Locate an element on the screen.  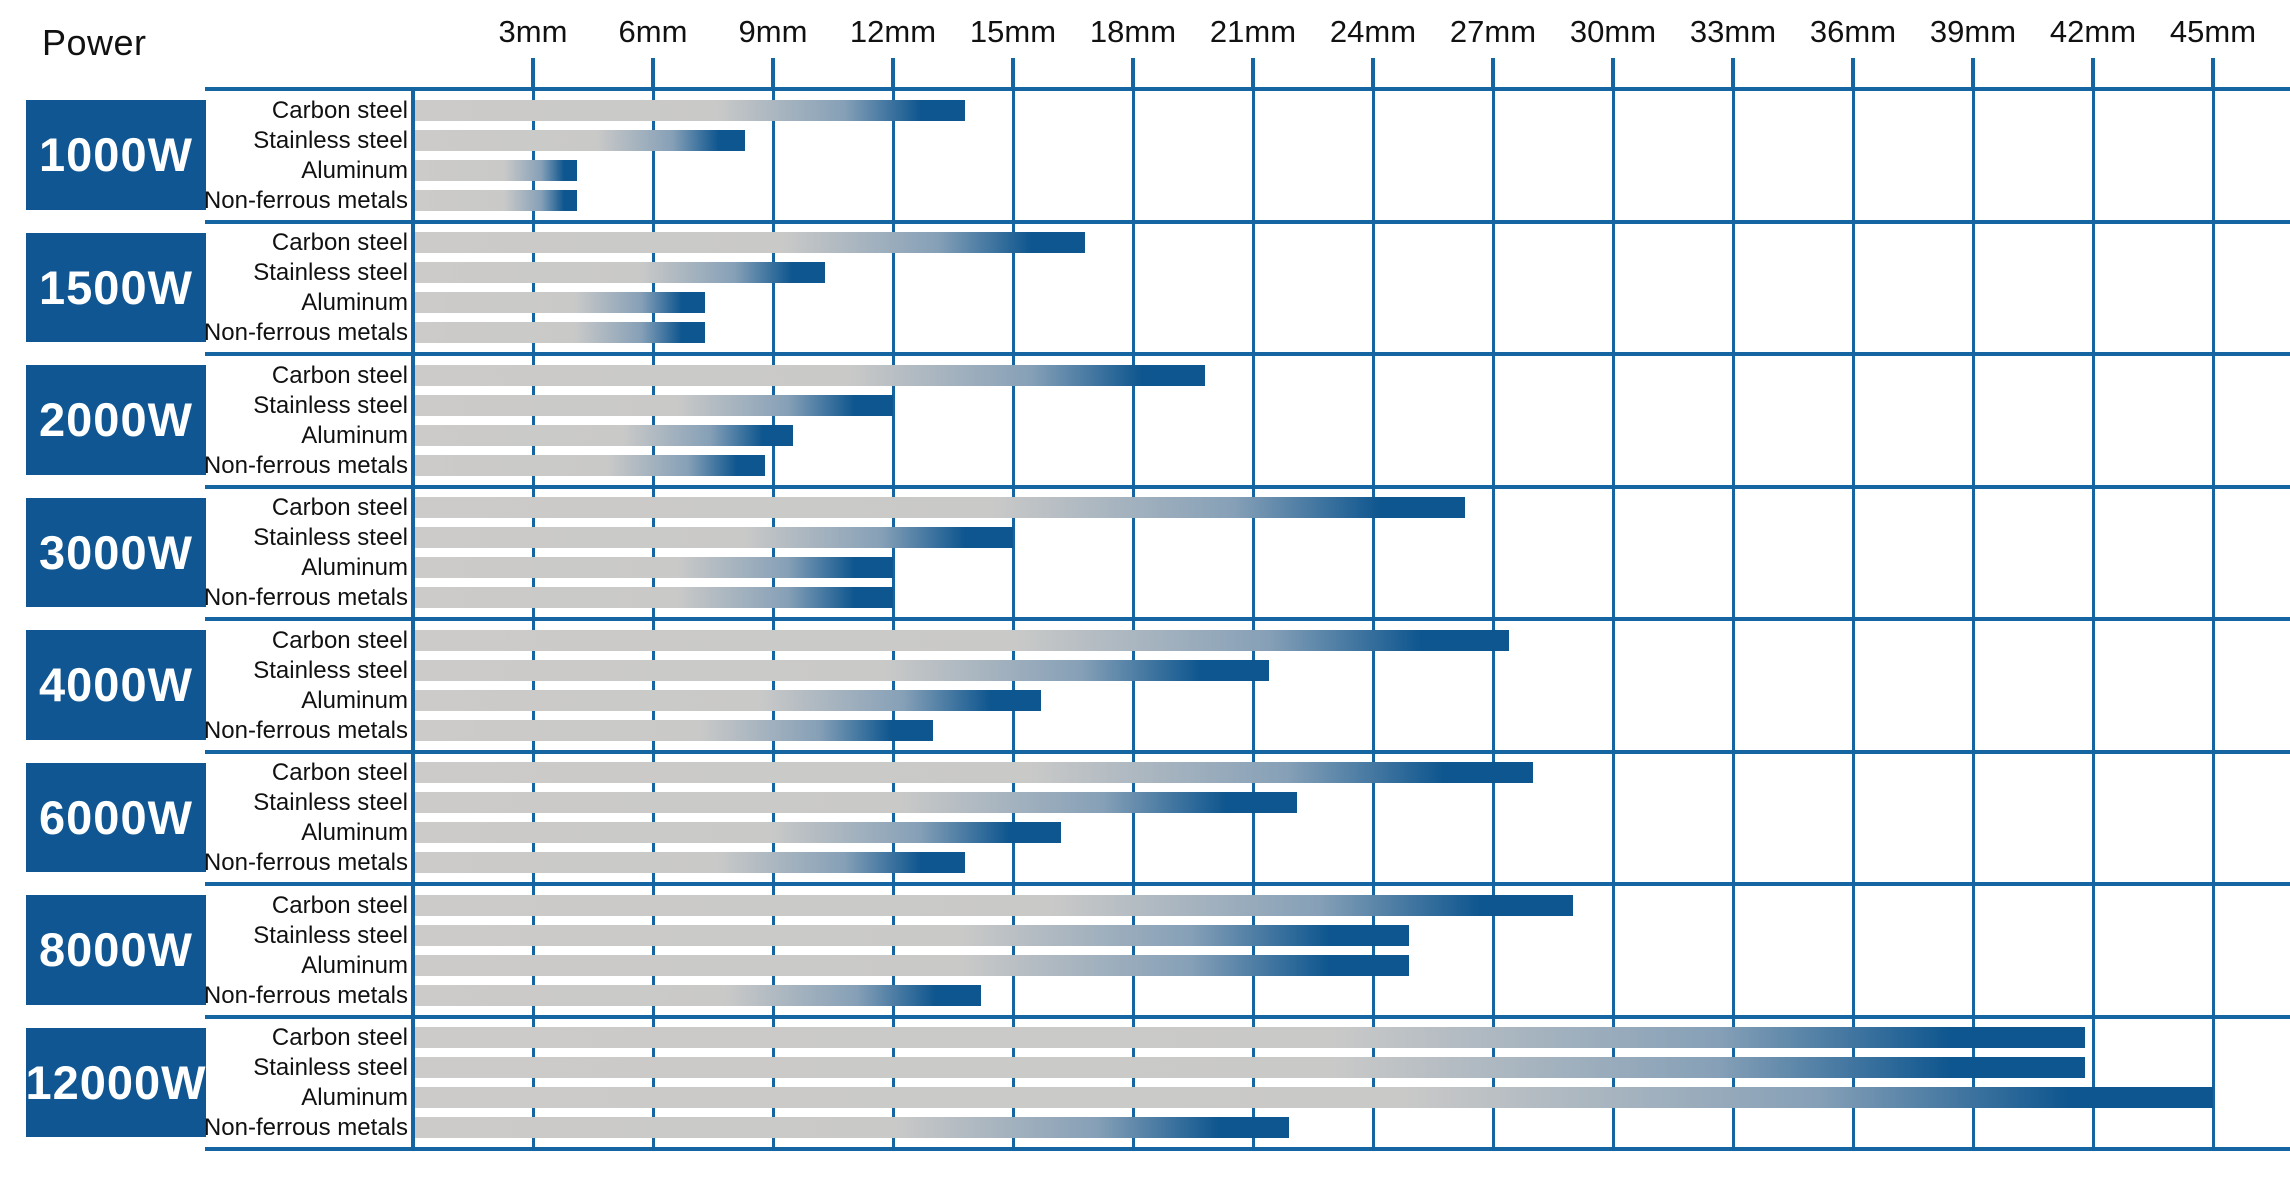
x-tick-label: 30mm is located at coordinates (1613, 31).